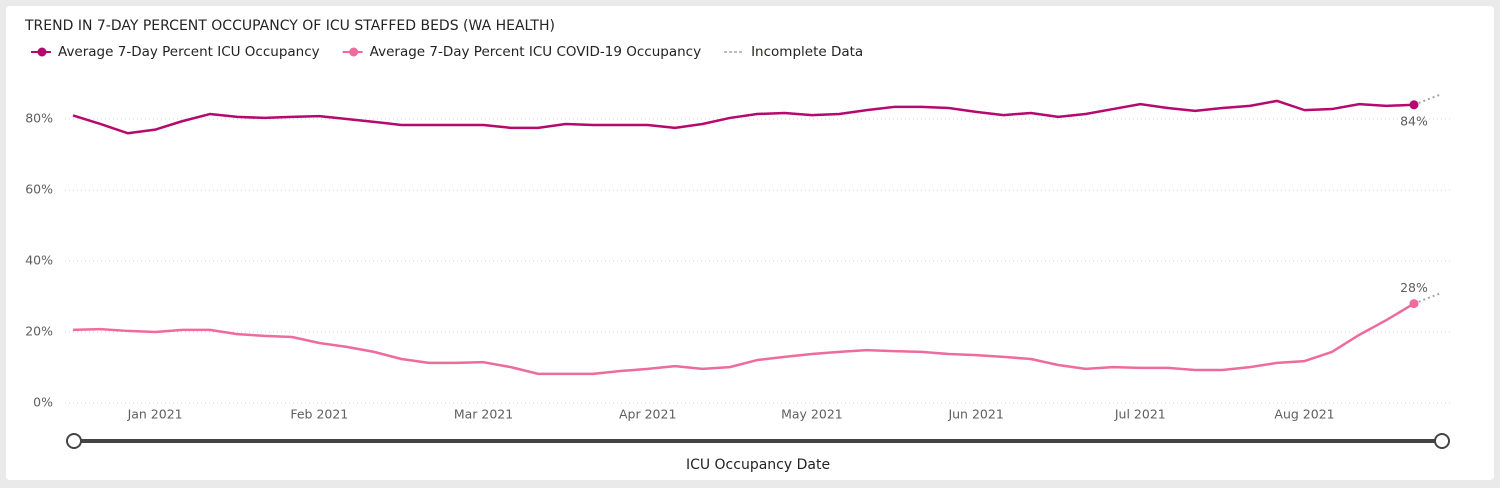 The width and height of the screenshot is (1500, 488). What do you see at coordinates (155, 414) in the screenshot?
I see `x-tick-label: Jan 2021` at bounding box center [155, 414].